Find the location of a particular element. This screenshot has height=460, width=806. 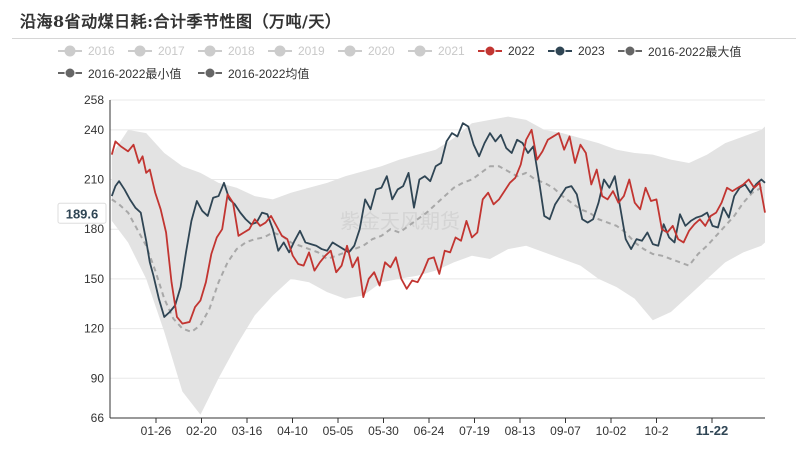

y-tick-label: 66 is located at coordinates (98, 418).